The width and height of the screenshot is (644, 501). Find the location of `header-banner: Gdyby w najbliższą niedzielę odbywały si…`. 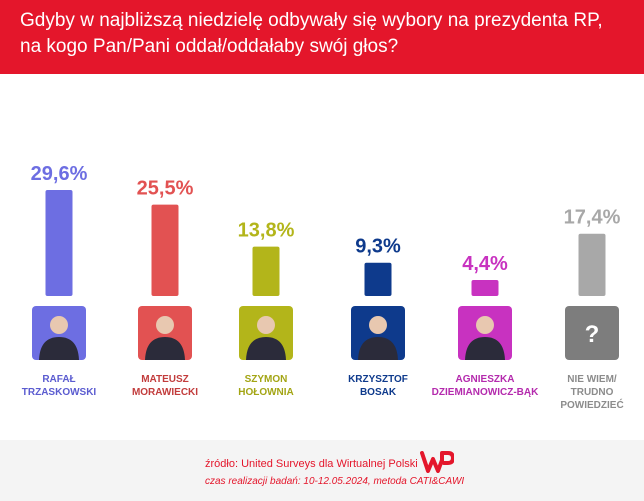

header-banner: Gdyby w najbliższą niedzielę odbywały si… is located at coordinates (322, 37).